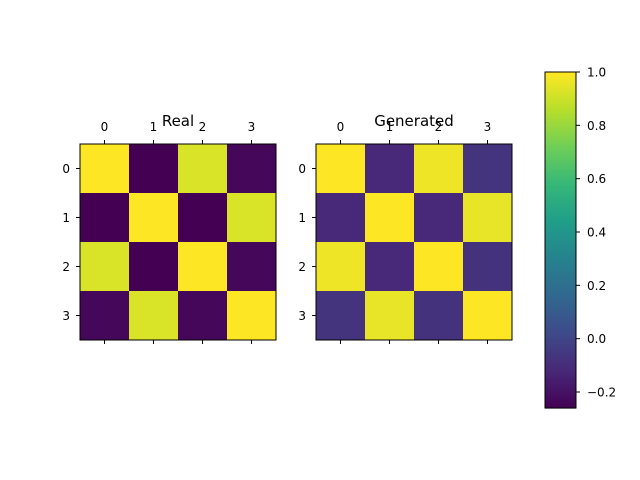 The image size is (640, 480). What do you see at coordinates (596, 339) in the screenshot?
I see `colorbar-tick-label-1: 0.0` at bounding box center [596, 339].